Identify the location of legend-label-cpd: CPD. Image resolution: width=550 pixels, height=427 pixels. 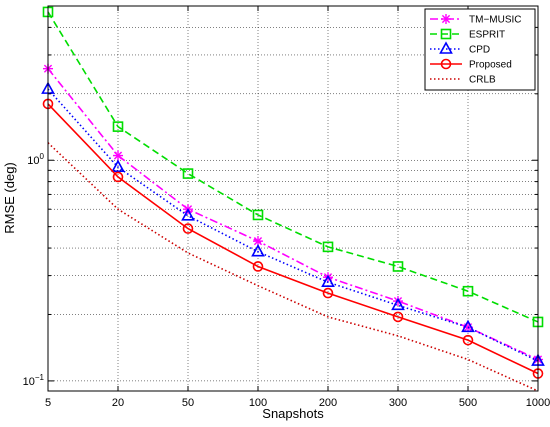
(479, 50).